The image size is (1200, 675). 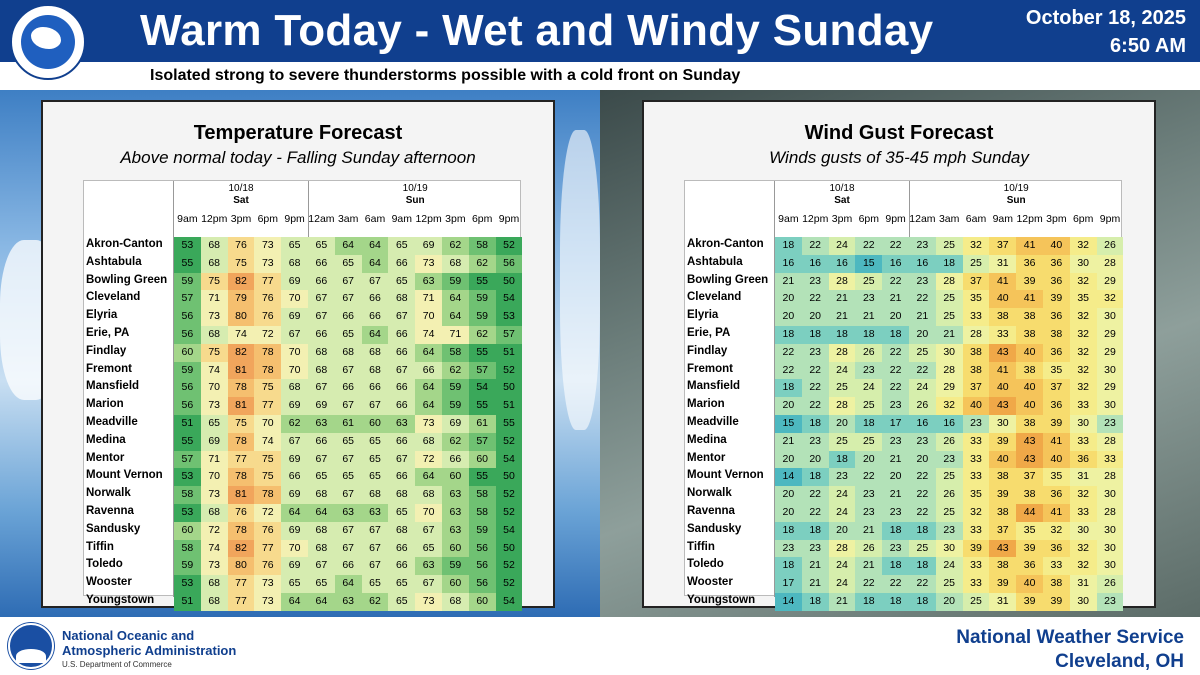 What do you see at coordinates (294, 548) in the screenshot?
I see `value-cell: 70` at bounding box center [294, 548].